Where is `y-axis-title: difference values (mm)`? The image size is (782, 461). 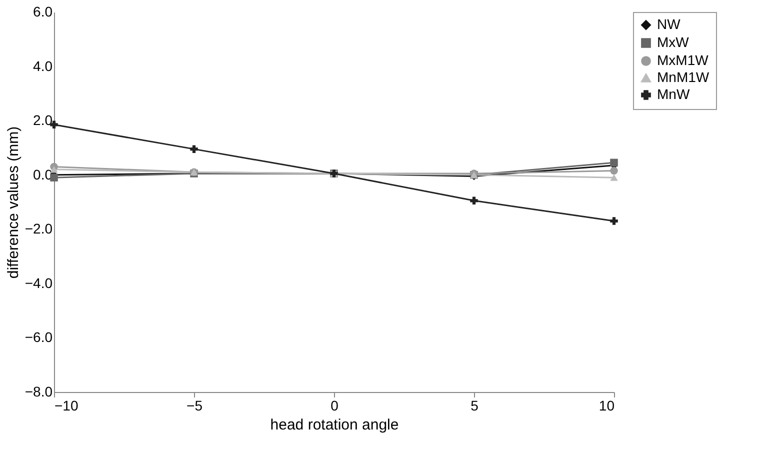 y-axis-title: difference values (mm) is located at coordinates (13, 202).